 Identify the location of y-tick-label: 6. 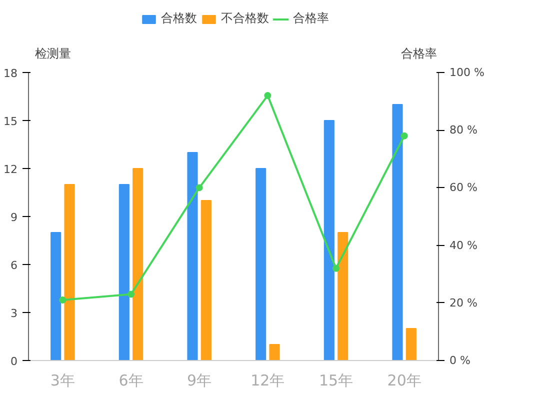
(14, 265).